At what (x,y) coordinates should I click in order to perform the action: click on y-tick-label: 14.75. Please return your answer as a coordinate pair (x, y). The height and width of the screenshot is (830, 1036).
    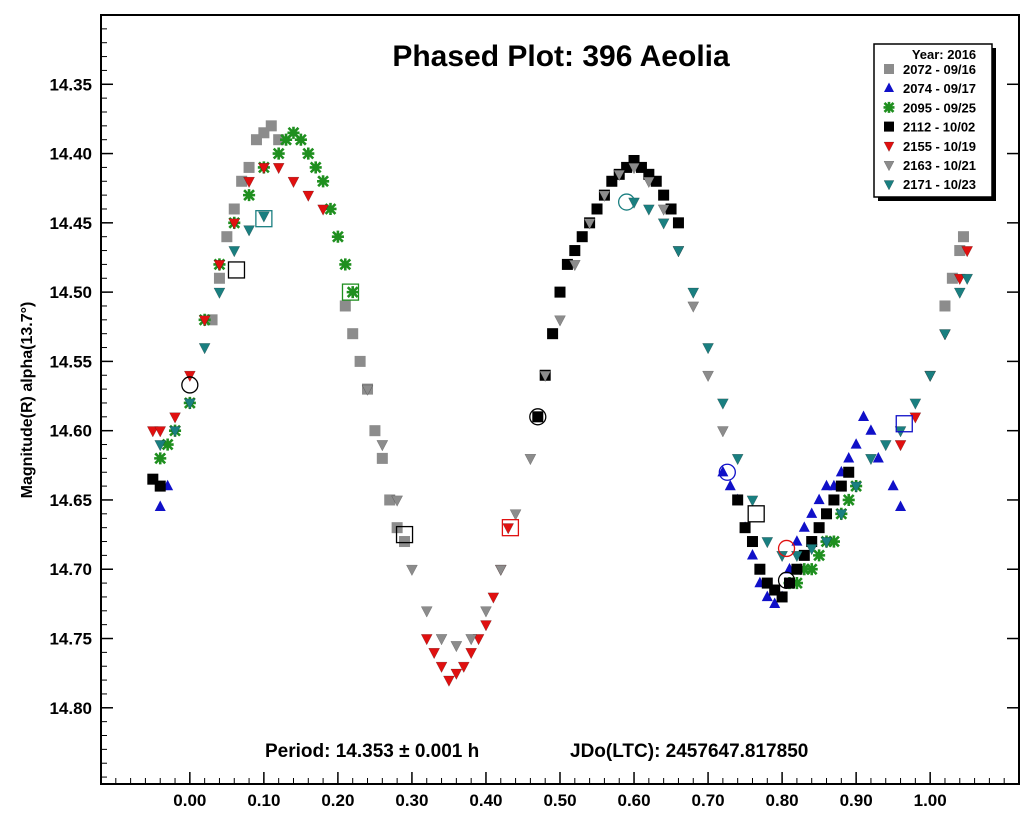
    Looking at the image, I should click on (70, 639).